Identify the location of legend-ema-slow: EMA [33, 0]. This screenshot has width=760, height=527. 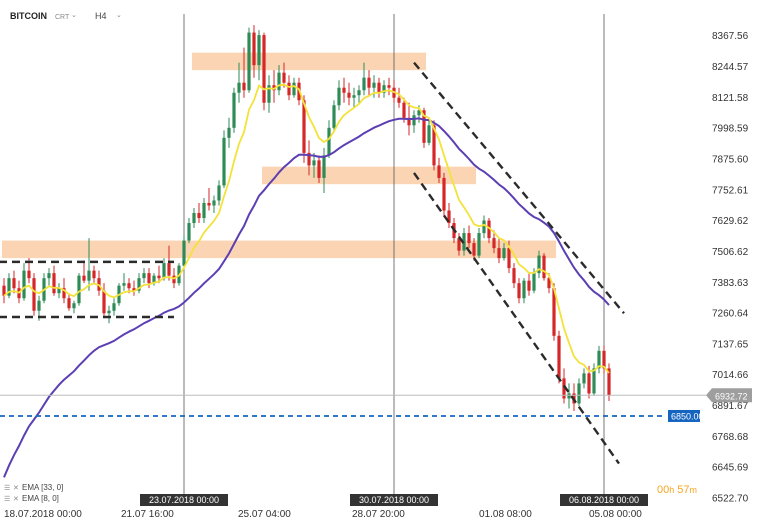
(42, 487).